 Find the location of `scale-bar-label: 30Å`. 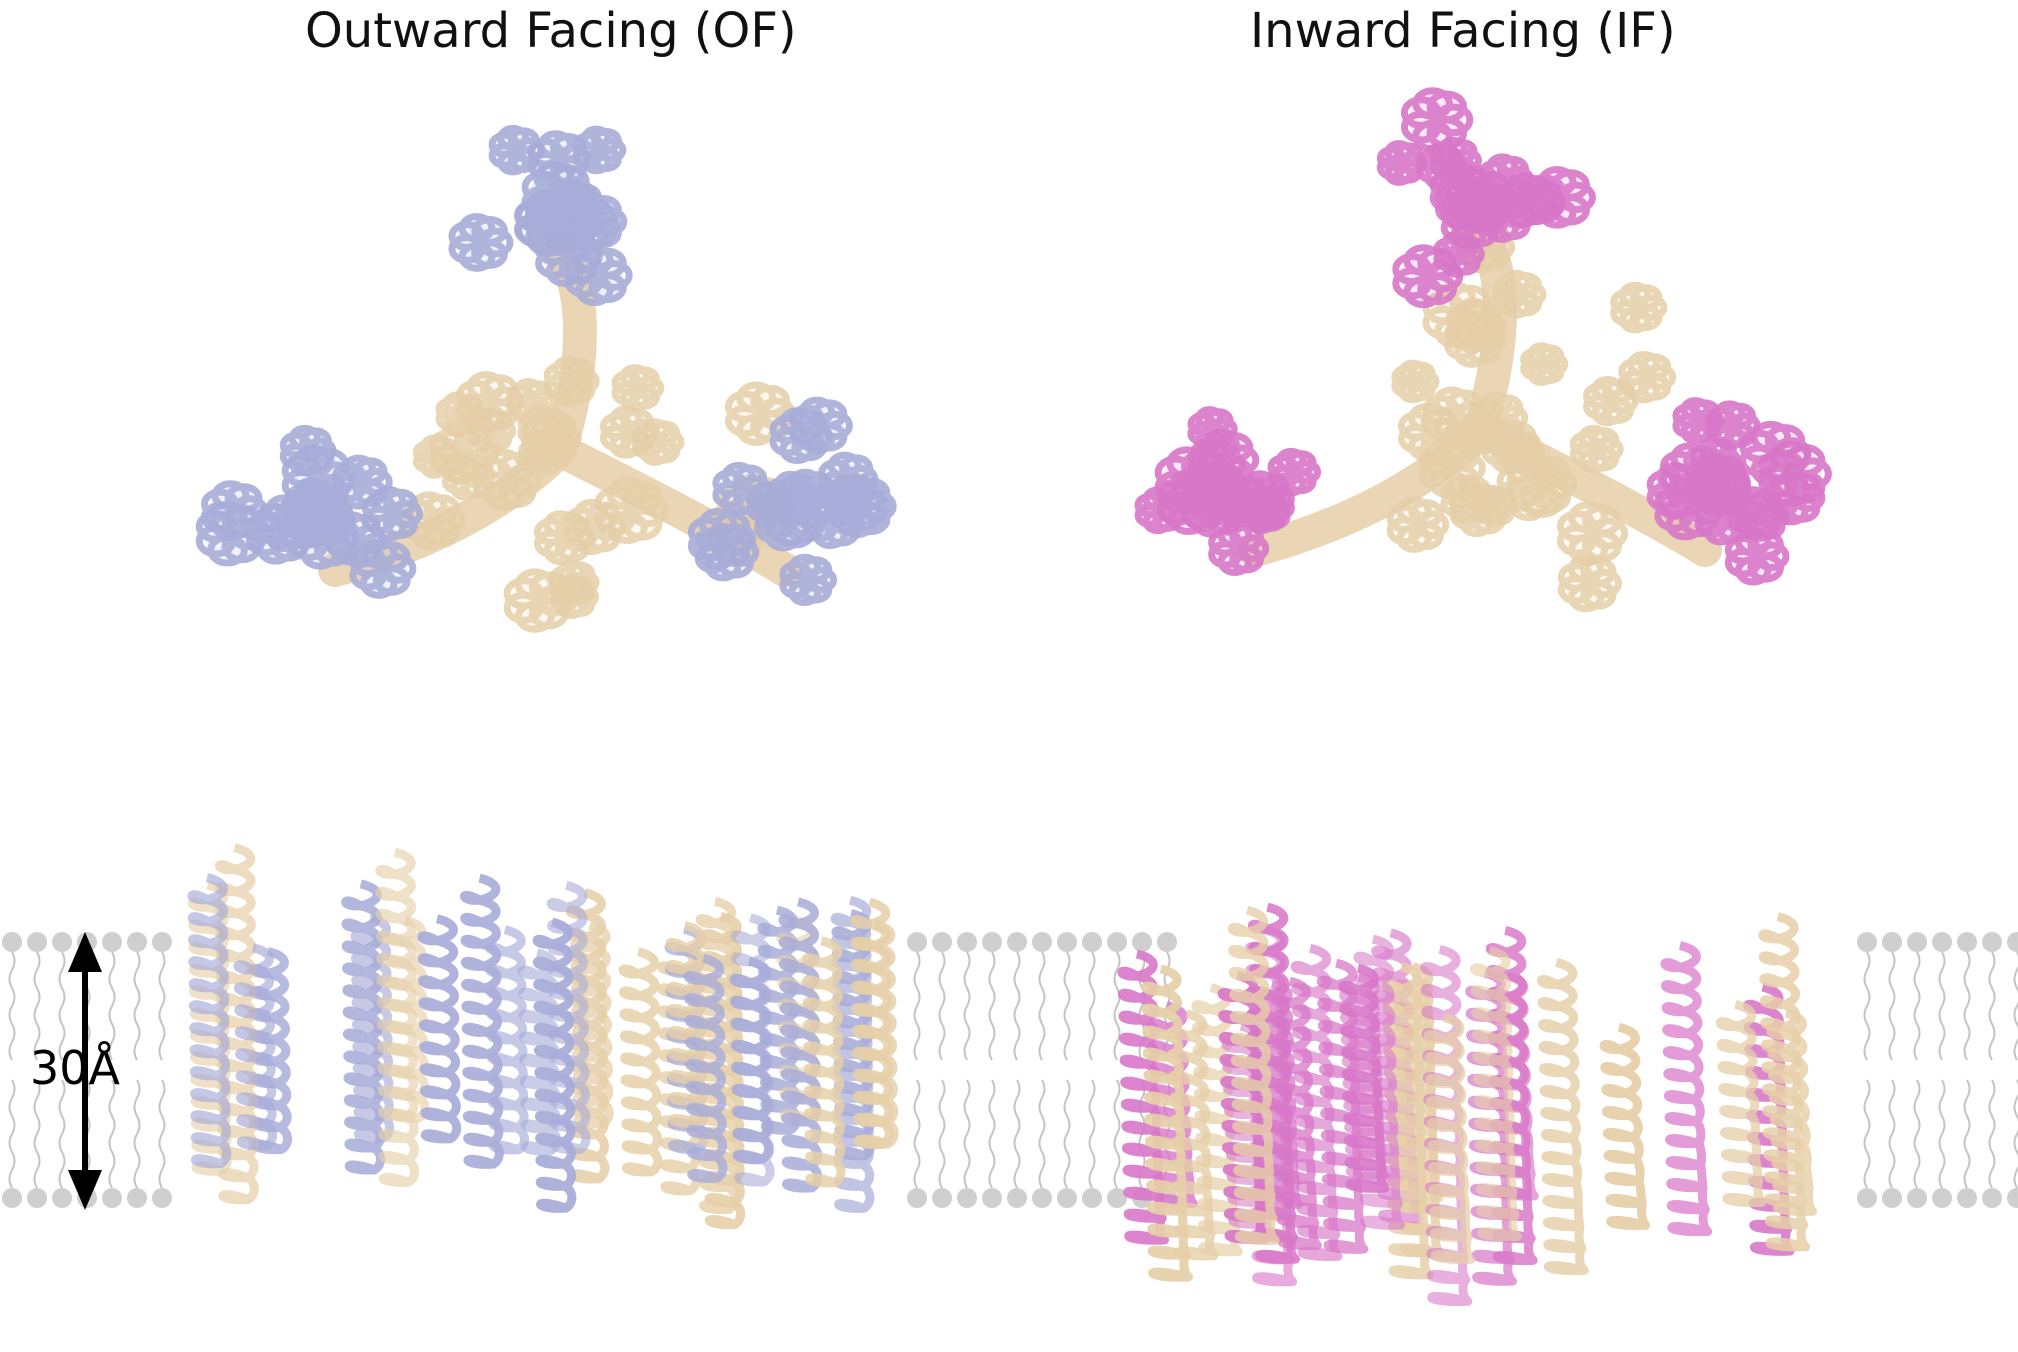

scale-bar-label: 30Å is located at coordinates (75, 1068).